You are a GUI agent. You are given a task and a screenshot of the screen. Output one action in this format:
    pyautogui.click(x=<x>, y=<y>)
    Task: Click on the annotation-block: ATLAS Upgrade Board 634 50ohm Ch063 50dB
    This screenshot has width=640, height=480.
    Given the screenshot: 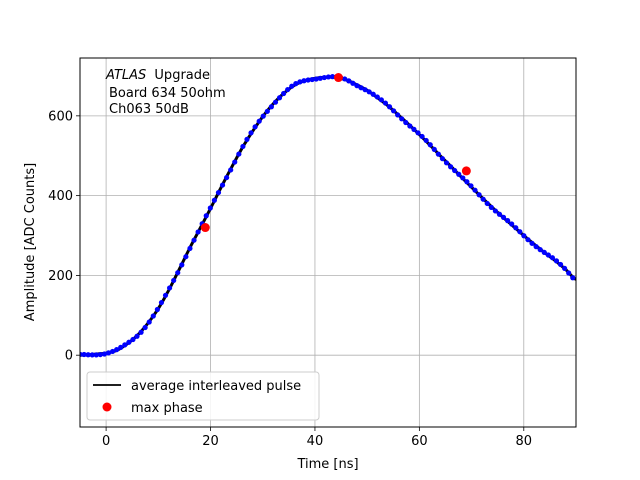 What is the action you would take?
    pyautogui.click(x=165, y=92)
    